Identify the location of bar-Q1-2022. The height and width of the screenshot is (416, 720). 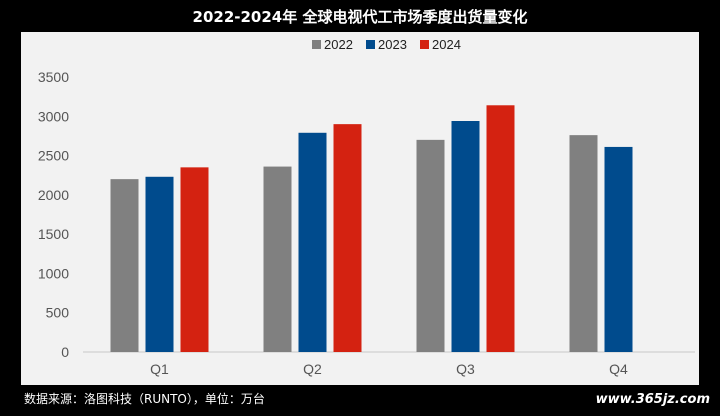
(124, 265).